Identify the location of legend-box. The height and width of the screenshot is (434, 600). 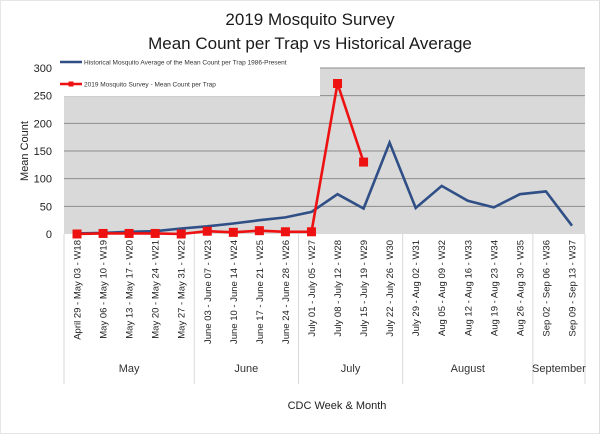
(187, 75).